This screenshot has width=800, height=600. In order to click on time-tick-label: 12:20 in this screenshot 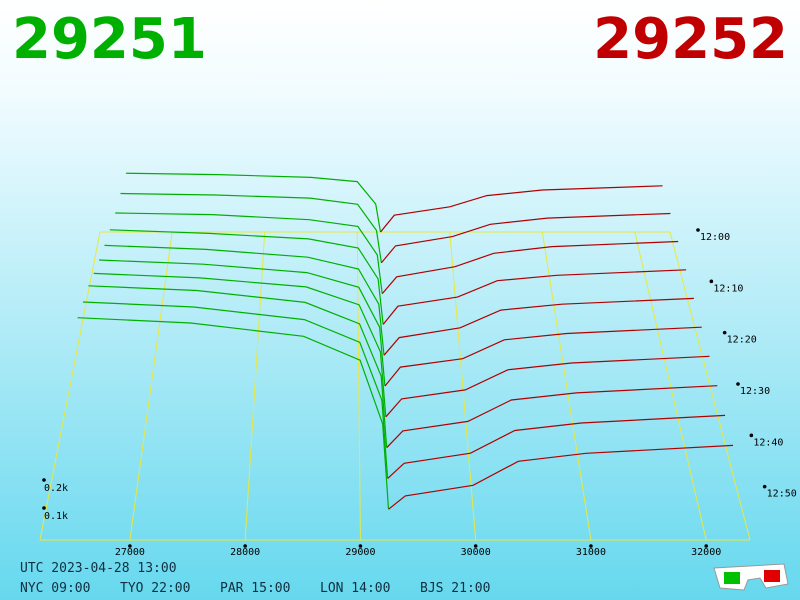, I will do `click(742, 340)`.